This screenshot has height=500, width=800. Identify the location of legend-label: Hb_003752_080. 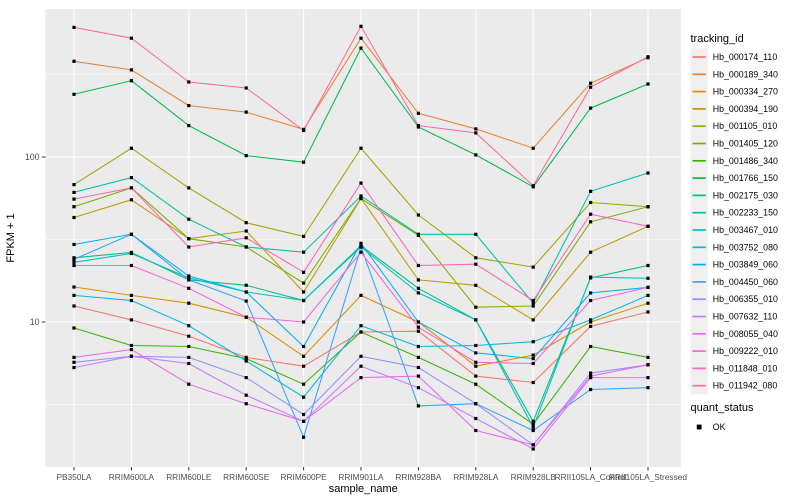
(745, 247).